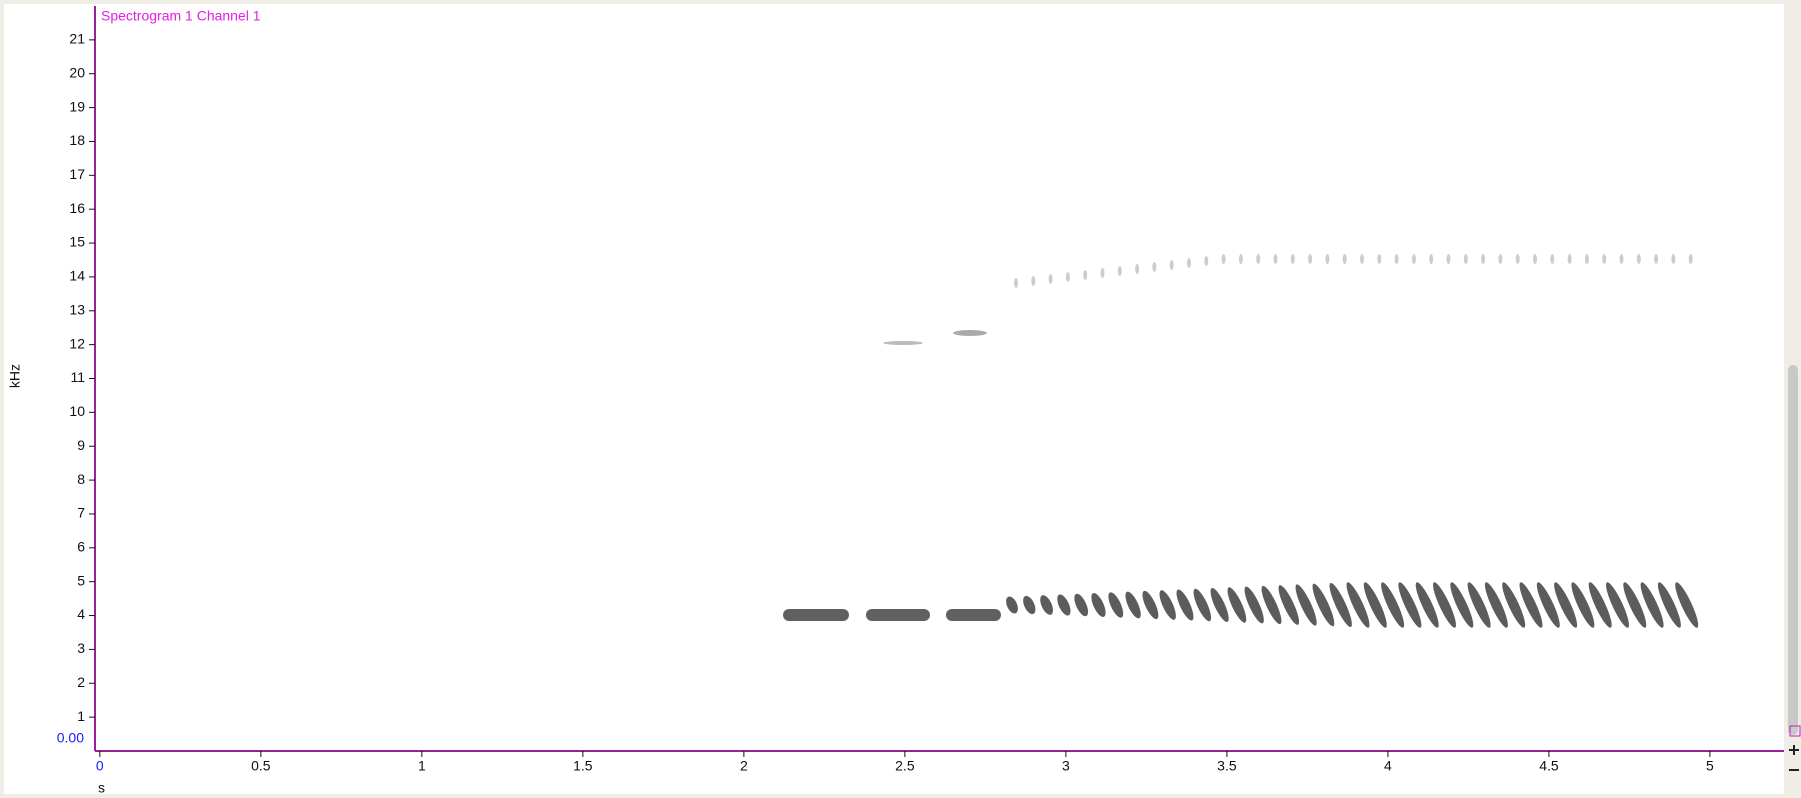 Image resolution: width=1801 pixels, height=798 pixels. I want to click on y-tick-label: 18, so click(77, 140).